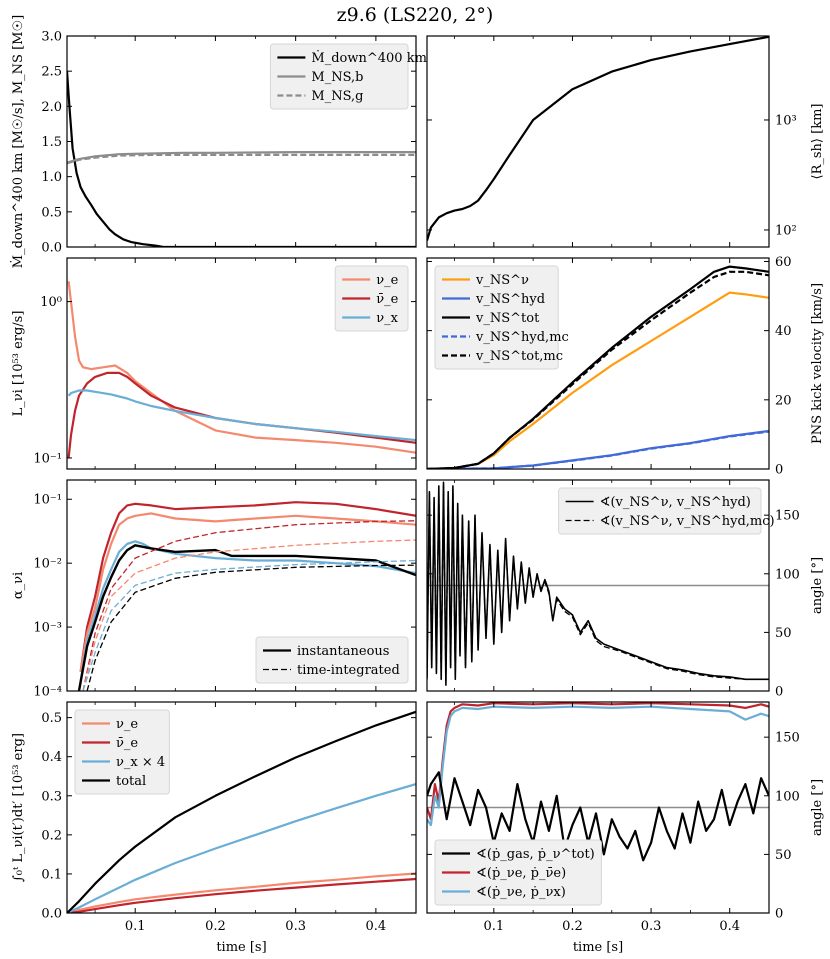 The width and height of the screenshot is (830, 959). I want to click on legend-label: M_NS,g, so click(337, 96).